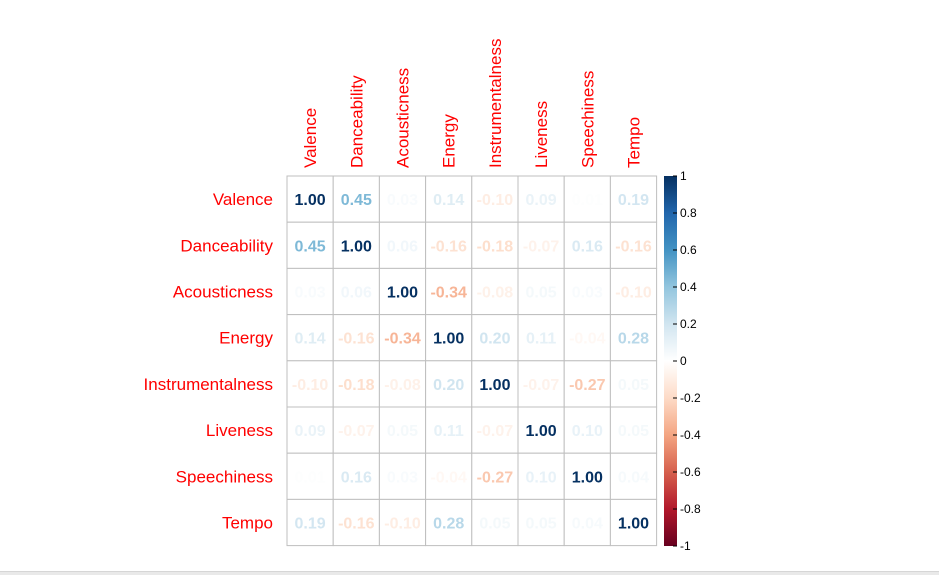 Image resolution: width=939 pixels, height=575 pixels. I want to click on correlation-value: 0.45, so click(310, 246).